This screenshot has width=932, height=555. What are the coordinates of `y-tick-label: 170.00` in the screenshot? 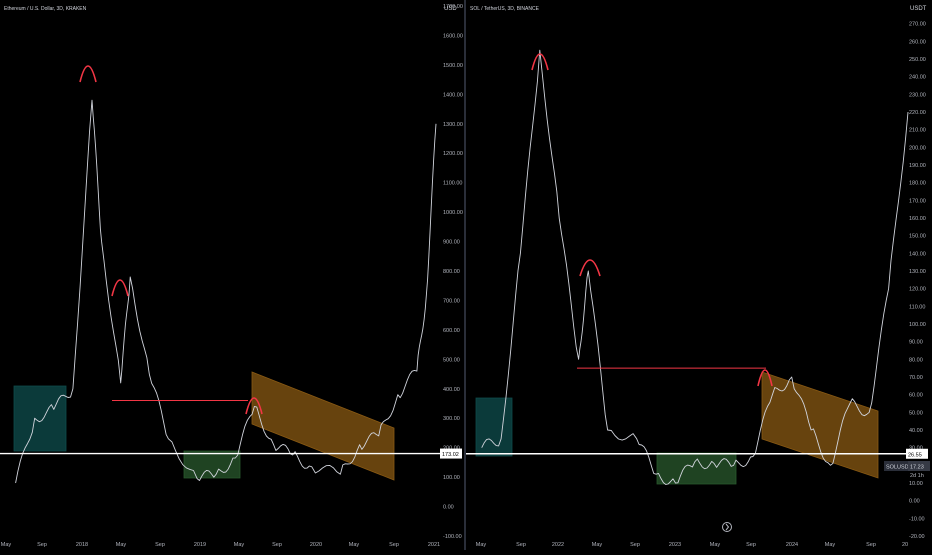 It's located at (917, 201).